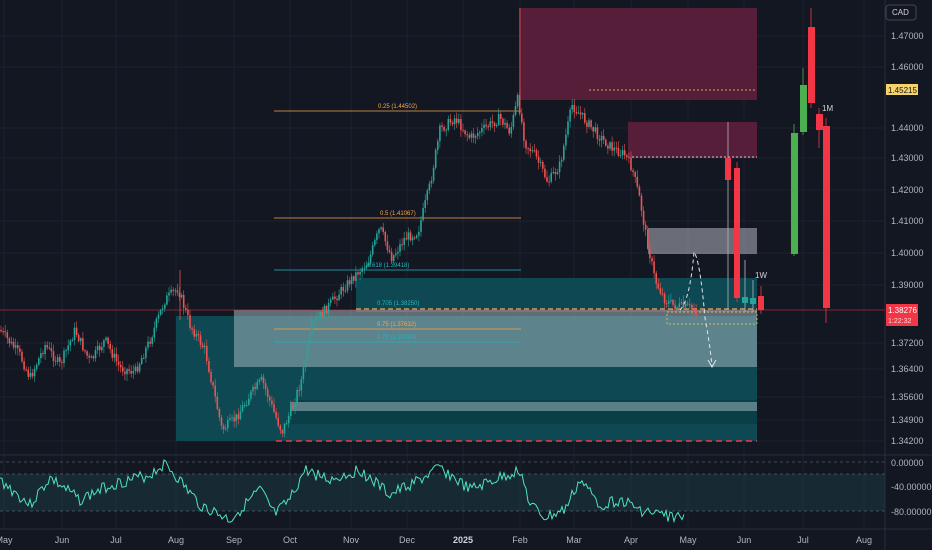 Image resolution: width=932 pixels, height=550 pixels. What do you see at coordinates (397, 107) in the screenshot?
I see `fib-label-025: 0.25 (1.44502)` at bounding box center [397, 107].